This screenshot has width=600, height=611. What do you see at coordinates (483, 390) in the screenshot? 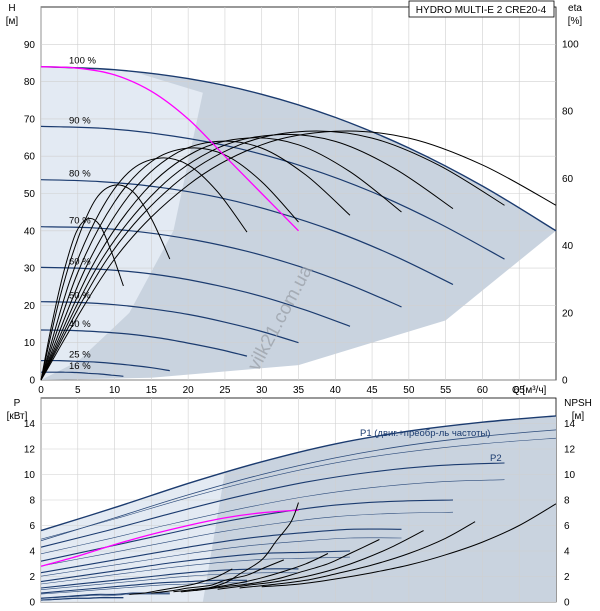
I see `upper-x-tick: 60` at bounding box center [483, 390].